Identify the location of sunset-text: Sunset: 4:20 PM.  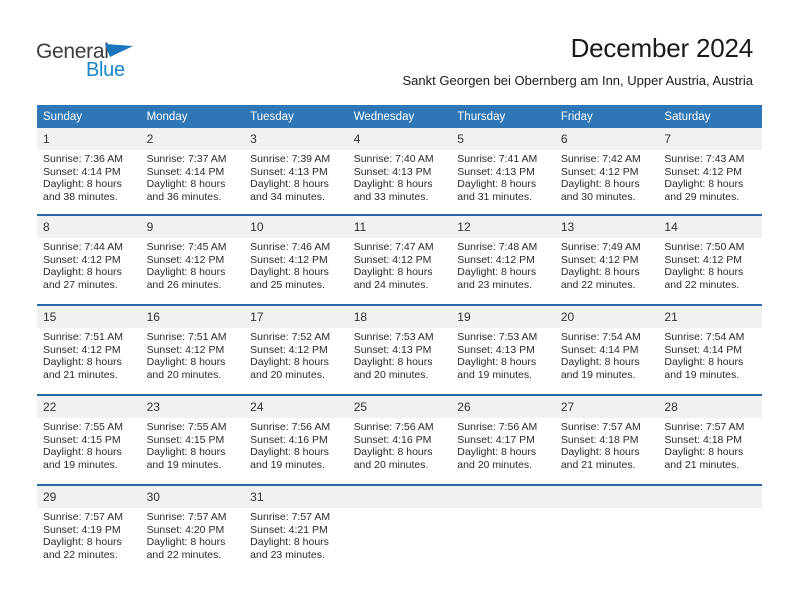
(185, 529).